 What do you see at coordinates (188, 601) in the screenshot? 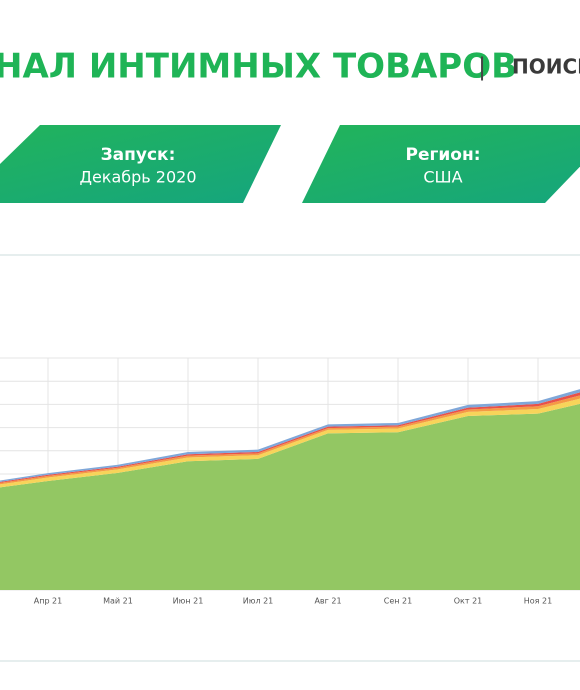
I see `x-tick-label: Июн 21` at bounding box center [188, 601].